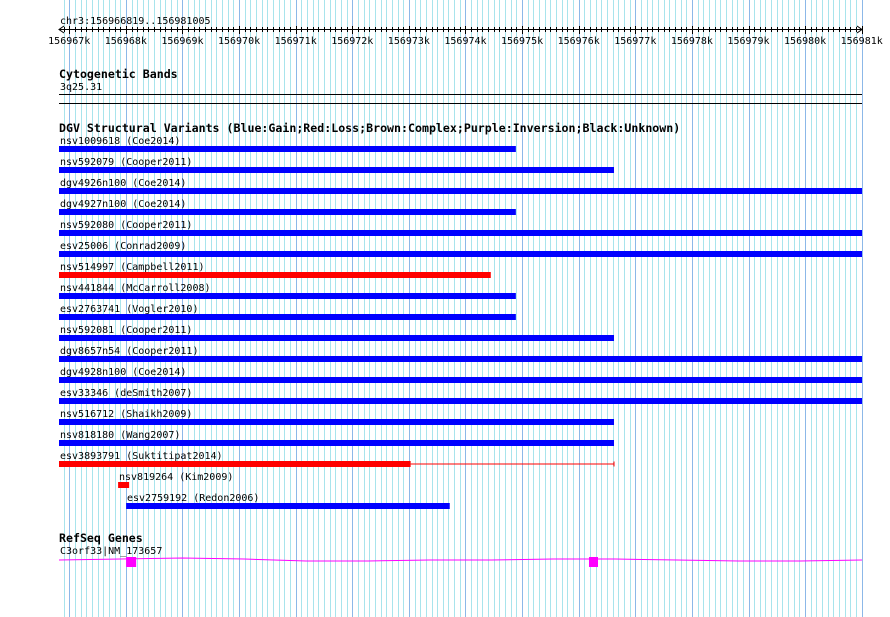 The image size is (890, 617). What do you see at coordinates (460, 249) in the screenshot?
I see `sv-feature: esv25006 (Conrad2009)` at bounding box center [460, 249].